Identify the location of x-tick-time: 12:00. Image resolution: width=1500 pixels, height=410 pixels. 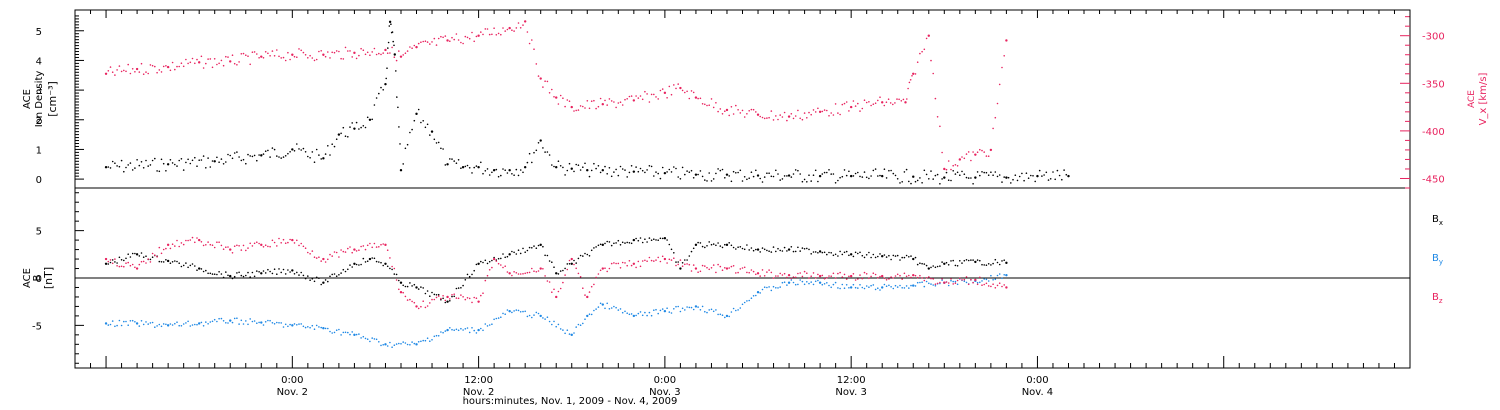
(478, 380).